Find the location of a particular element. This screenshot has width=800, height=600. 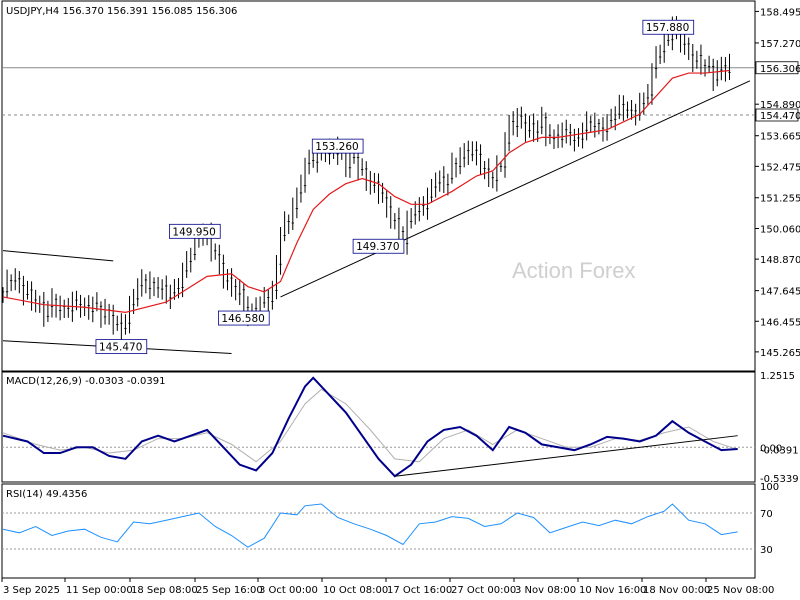

x-tick-label: 11 Sep 00:00 is located at coordinates (99, 590).